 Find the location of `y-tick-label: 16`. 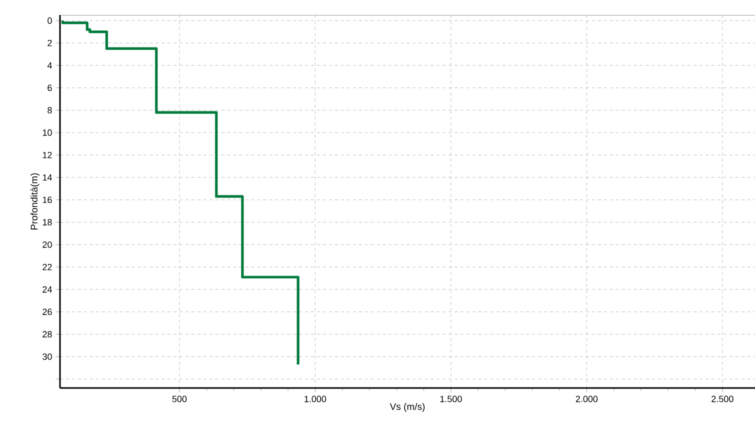

y-tick-label: 16 is located at coordinates (47, 200).